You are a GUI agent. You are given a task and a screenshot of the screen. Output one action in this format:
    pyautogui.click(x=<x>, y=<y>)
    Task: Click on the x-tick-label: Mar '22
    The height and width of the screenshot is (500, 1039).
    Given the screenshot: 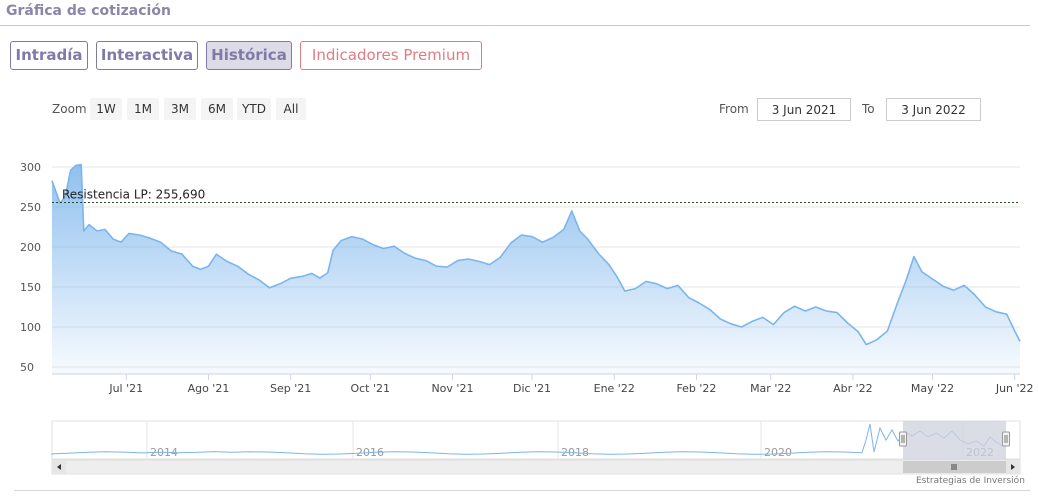 What is the action you would take?
    pyautogui.click(x=770, y=388)
    